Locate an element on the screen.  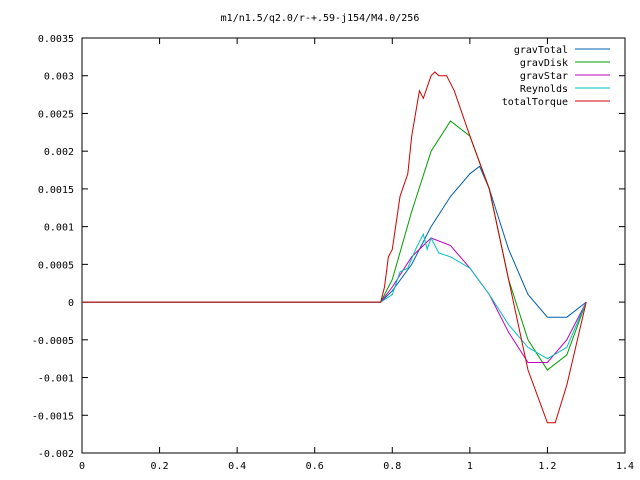
y-tick-label: 0.0005 is located at coordinates (56, 265).